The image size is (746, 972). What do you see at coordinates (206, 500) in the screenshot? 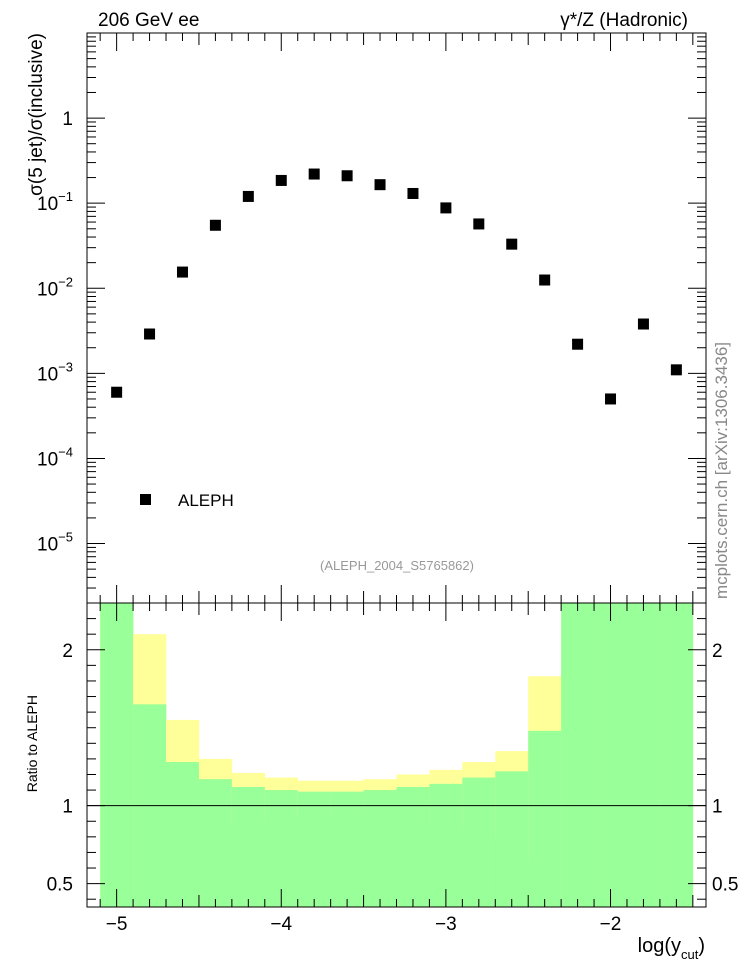
I see `legend-label-aleph: ALEPH` at bounding box center [206, 500].